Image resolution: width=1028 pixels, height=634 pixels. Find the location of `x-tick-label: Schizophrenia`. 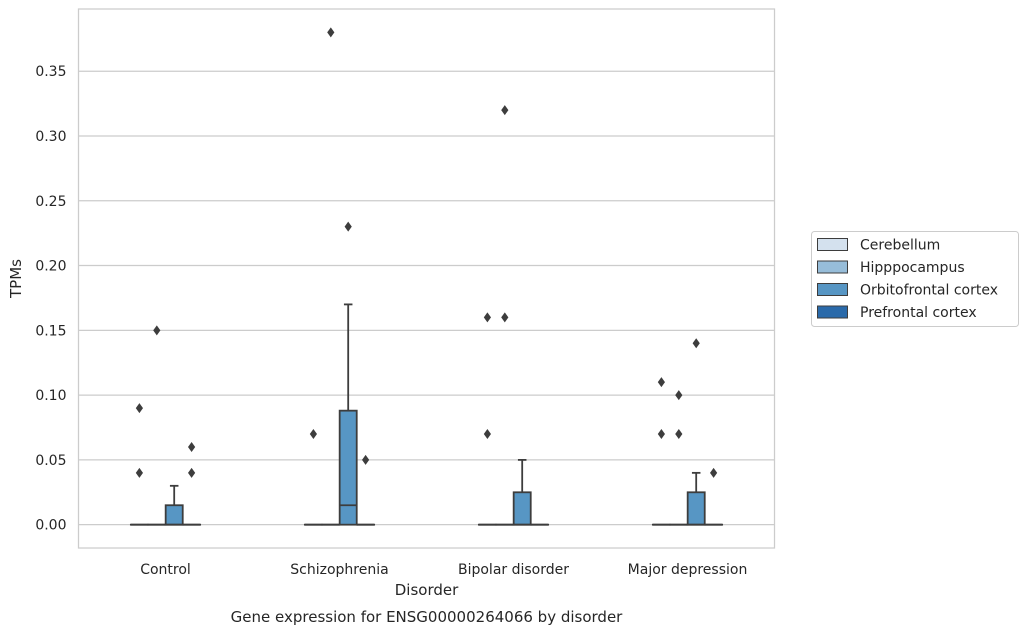

x-tick-label: Schizophrenia is located at coordinates (339, 570).